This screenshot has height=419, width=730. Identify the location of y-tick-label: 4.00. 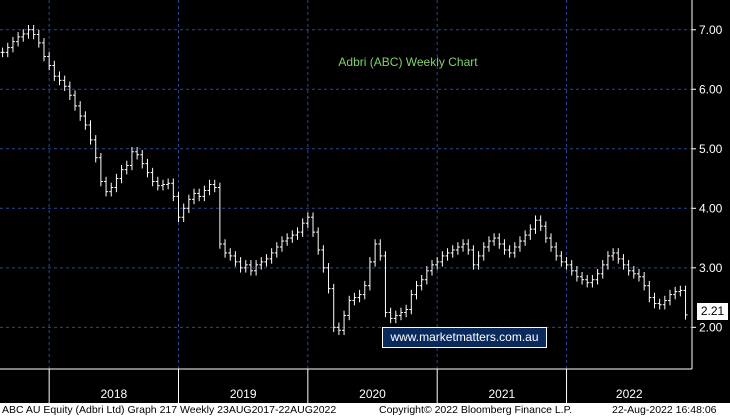
(711, 208).